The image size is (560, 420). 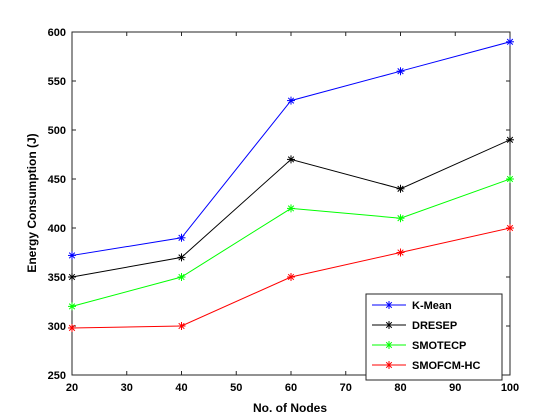 What do you see at coordinates (57, 131) in the screenshot?
I see `y-tick-label: 500` at bounding box center [57, 131].